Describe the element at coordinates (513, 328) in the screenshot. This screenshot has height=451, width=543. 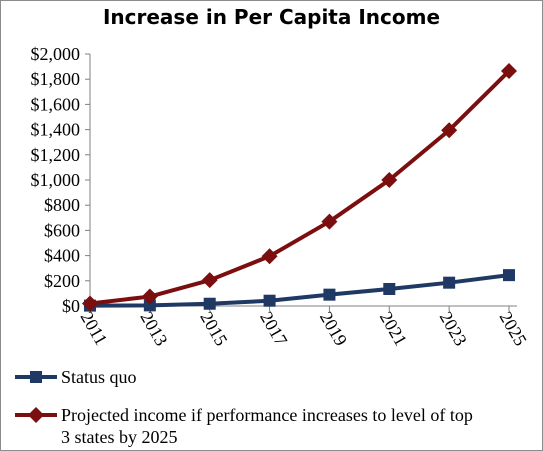
I see `x-tick-label: 2025` at that location.